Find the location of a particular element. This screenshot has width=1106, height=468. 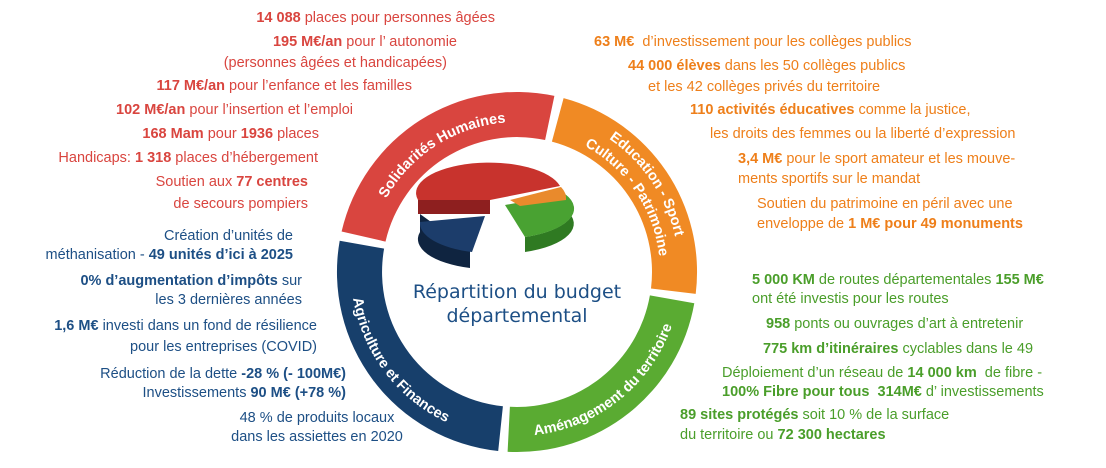

highlight: 0% d’augmentation d’impôts is located at coordinates (178, 281).